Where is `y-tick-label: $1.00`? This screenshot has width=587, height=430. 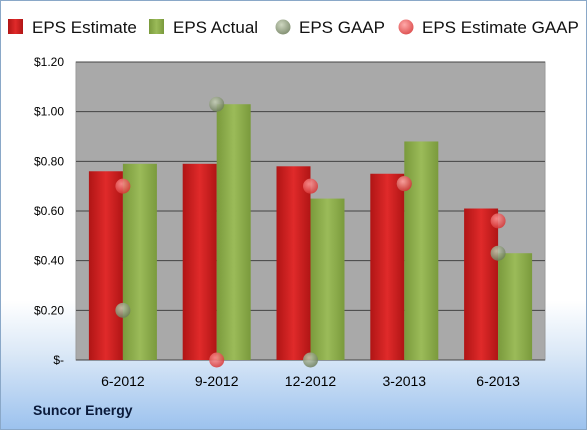 y-tick-label: $1.00 is located at coordinates (49, 112).